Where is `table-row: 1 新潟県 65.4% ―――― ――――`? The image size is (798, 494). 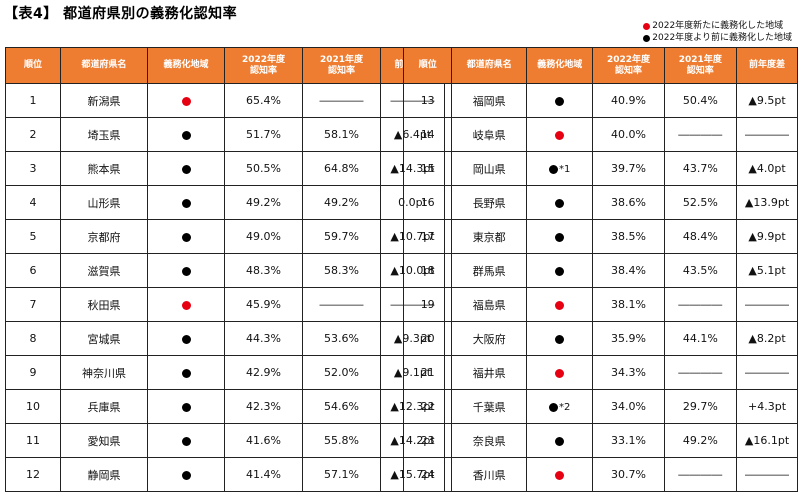
table-row: 1 新潟県 65.4% ―――― ―――― is located at coordinates (225, 100).